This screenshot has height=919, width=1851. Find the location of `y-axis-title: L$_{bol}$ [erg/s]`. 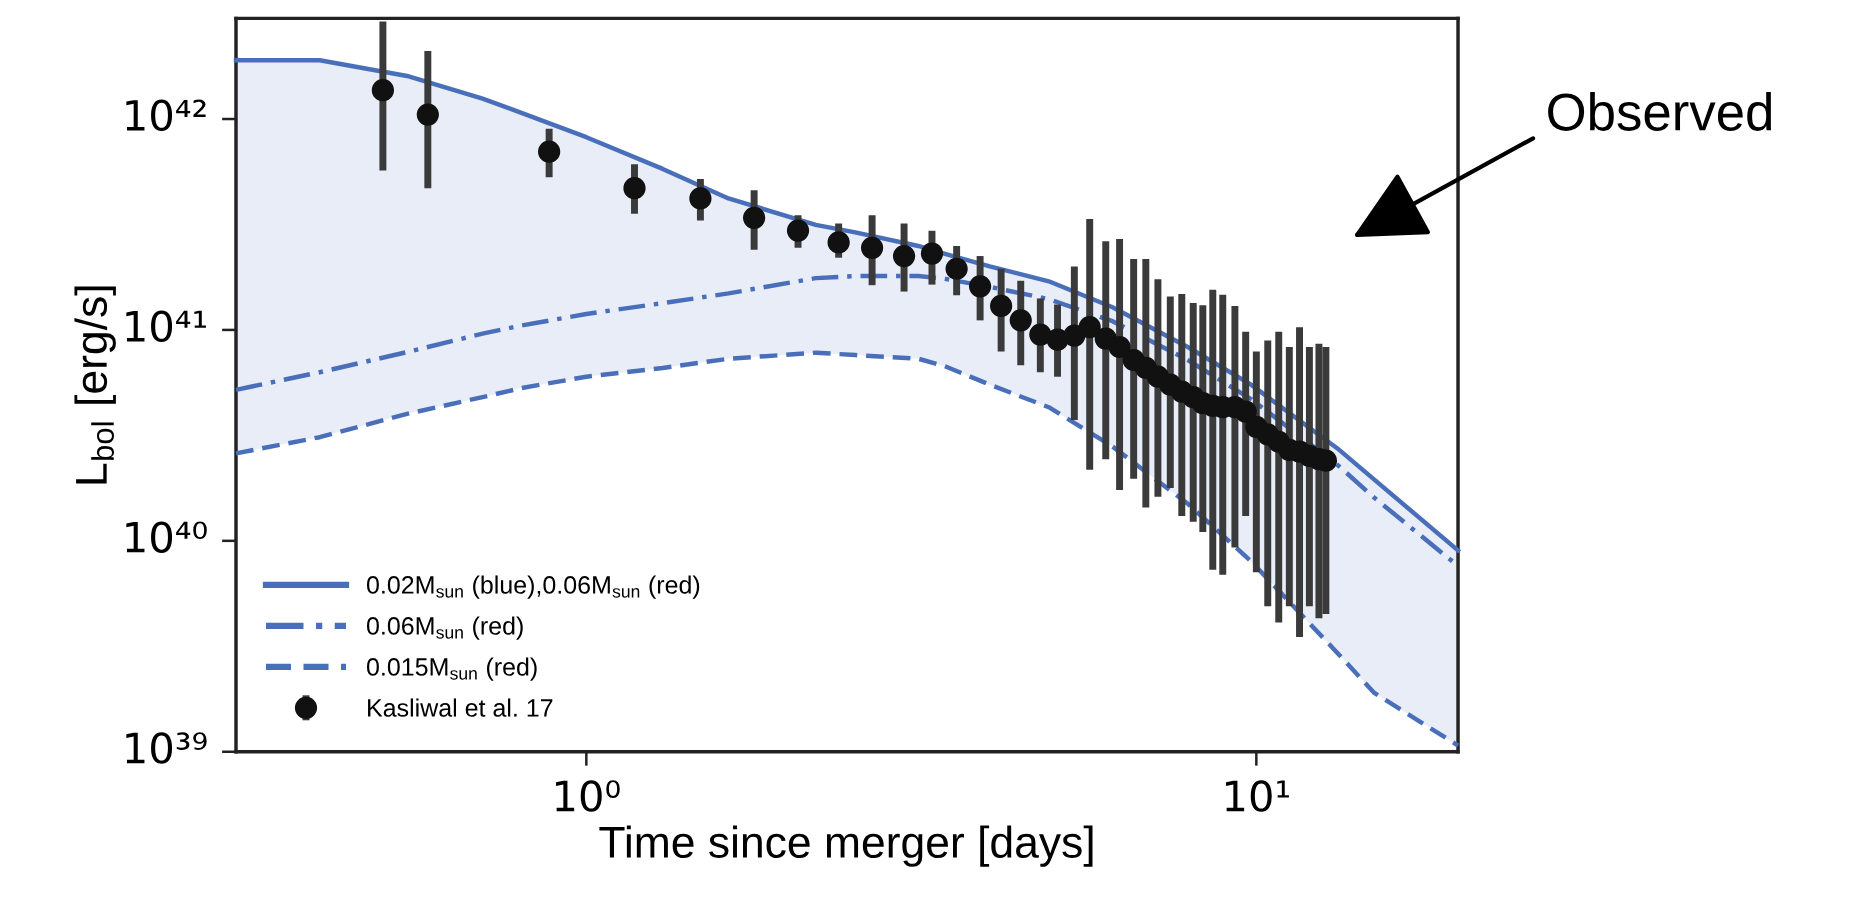

y-axis-title: L$_{bol}$ [erg/s] is located at coordinates (95, 385).